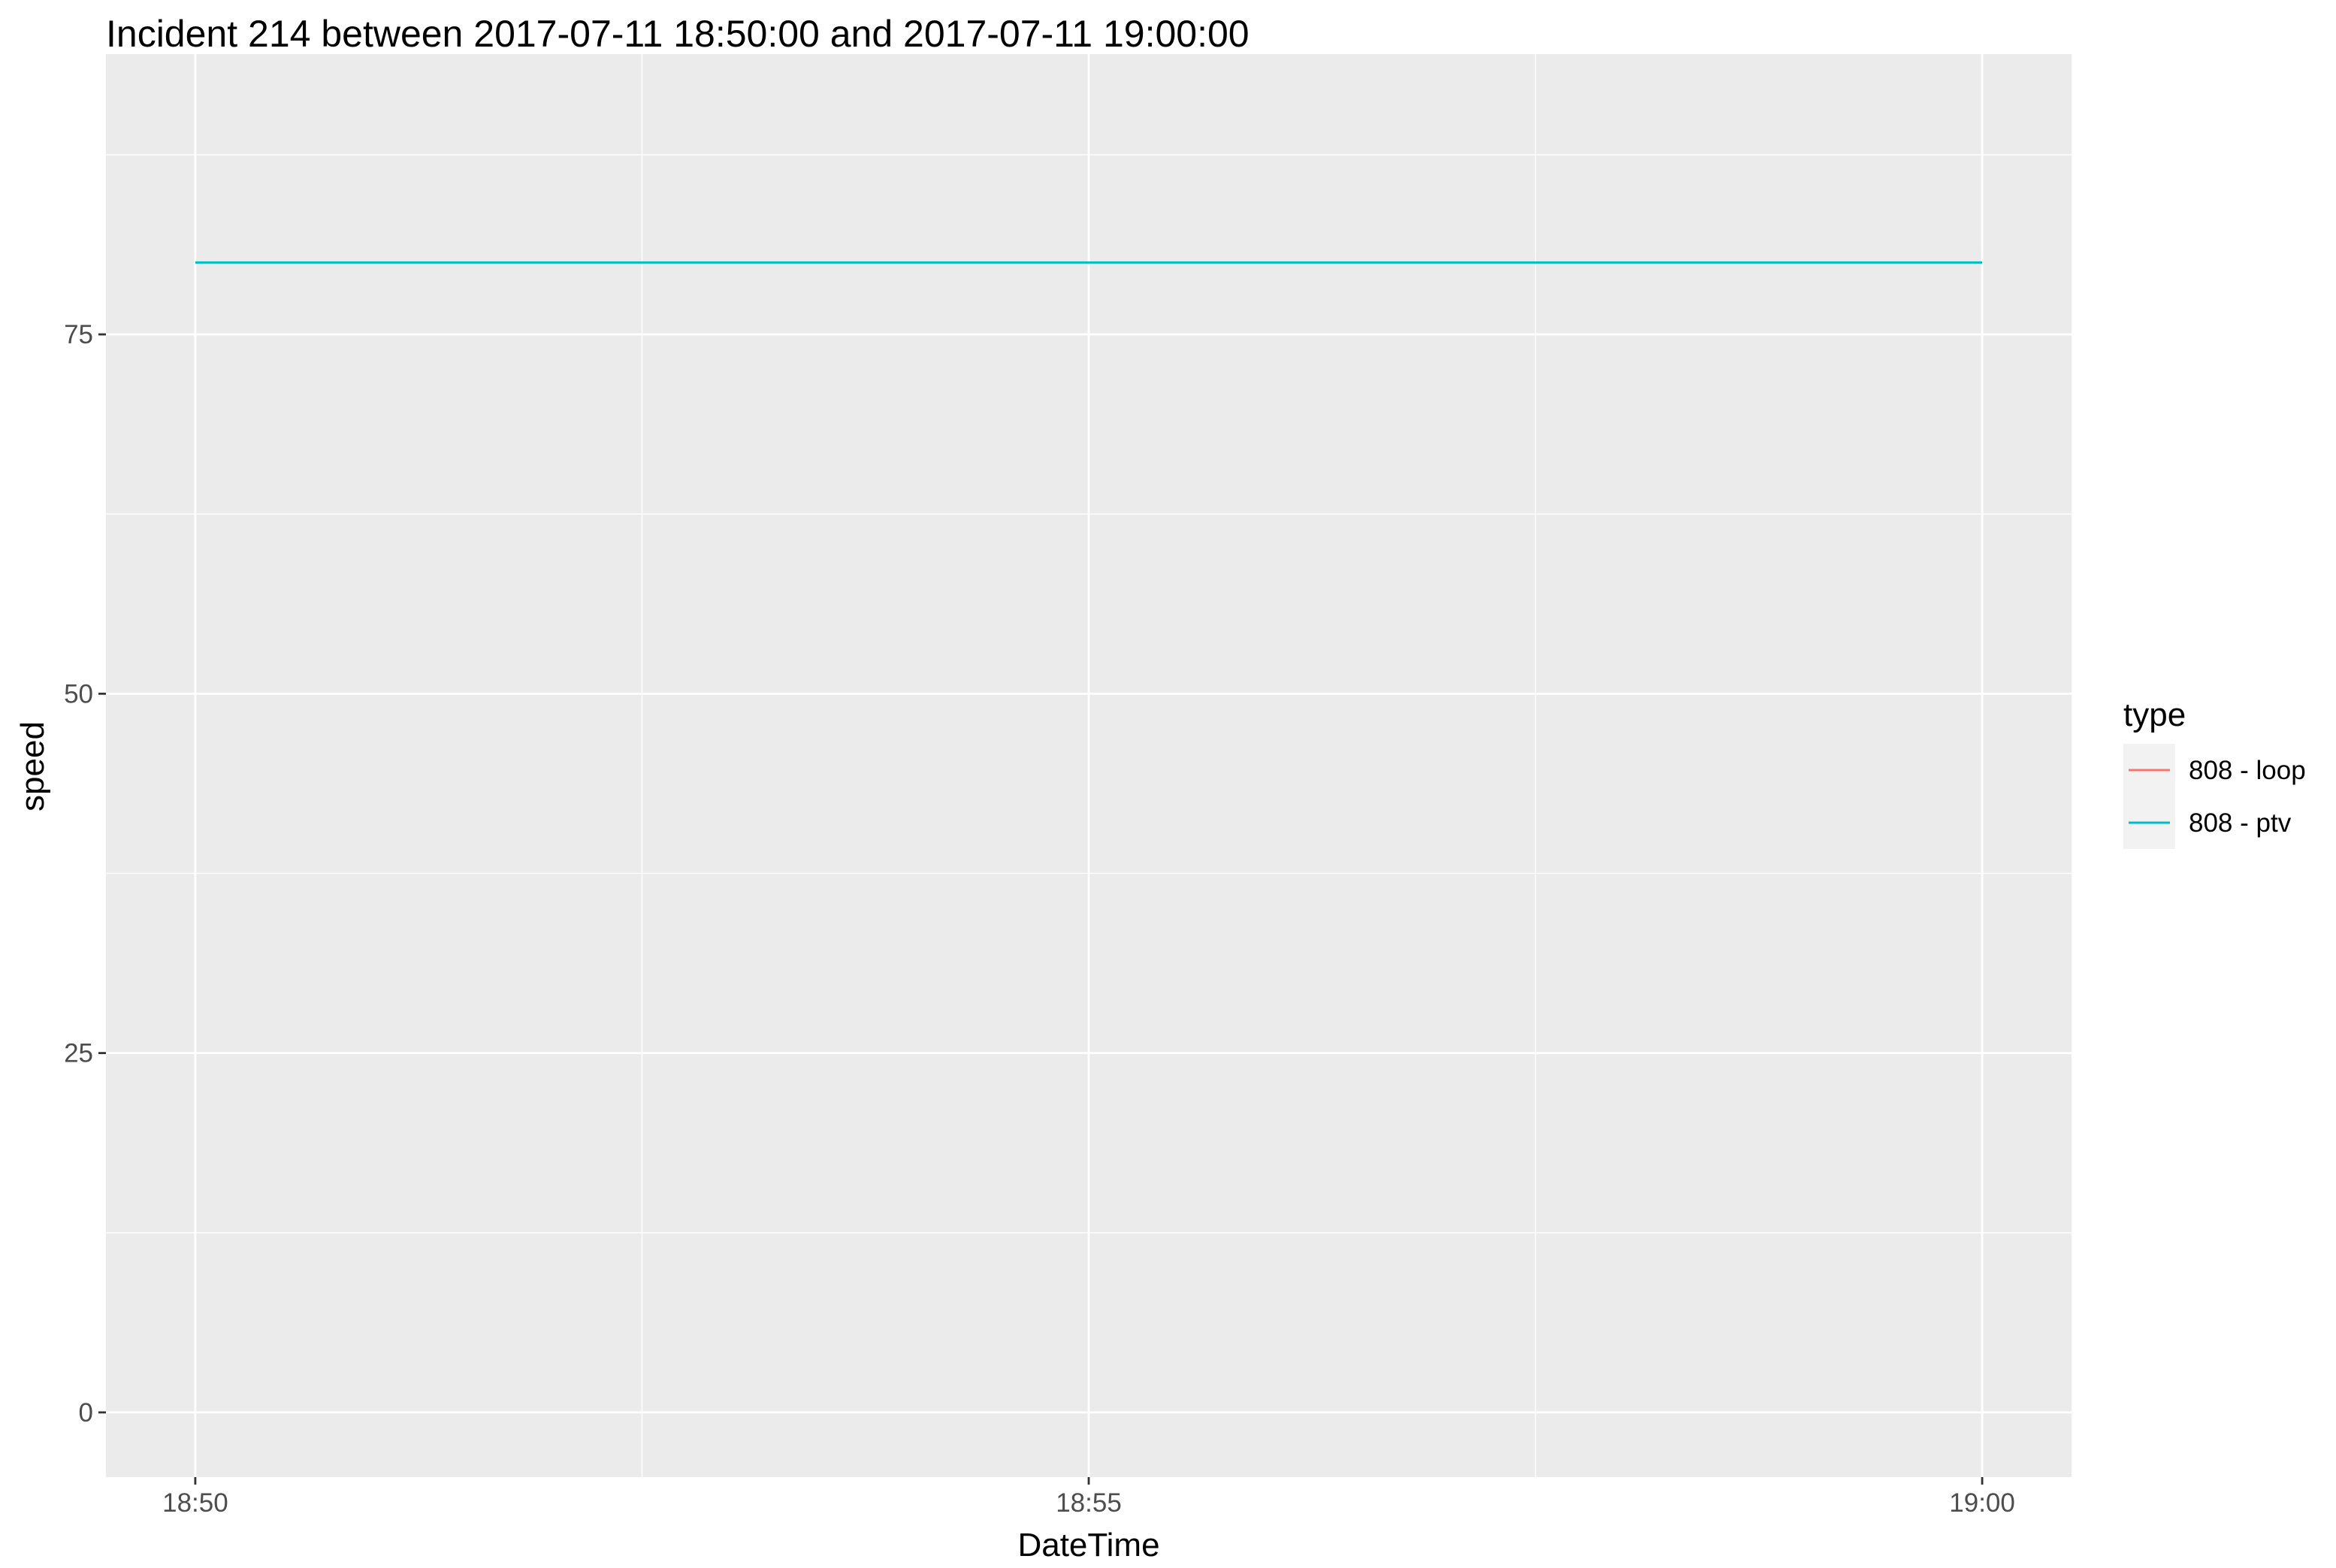 This screenshot has height=1568, width=2336. I want to click on x-axis: 18:50 18:55 19:00, so click(1088, 1497).